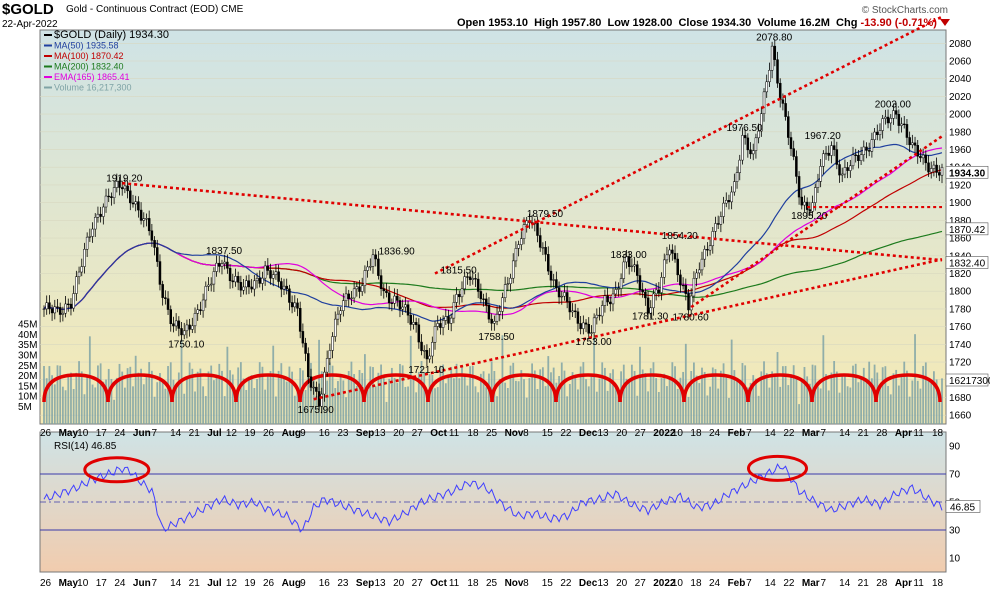 This screenshot has width=990, height=591. What do you see at coordinates (967, 229) in the screenshot?
I see `ma100-tag-box` at bounding box center [967, 229].